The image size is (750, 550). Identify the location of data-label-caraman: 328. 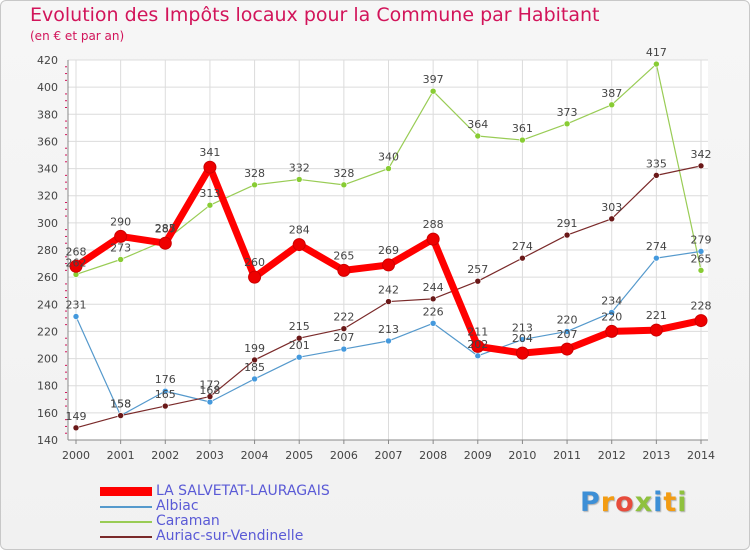
(254, 173).